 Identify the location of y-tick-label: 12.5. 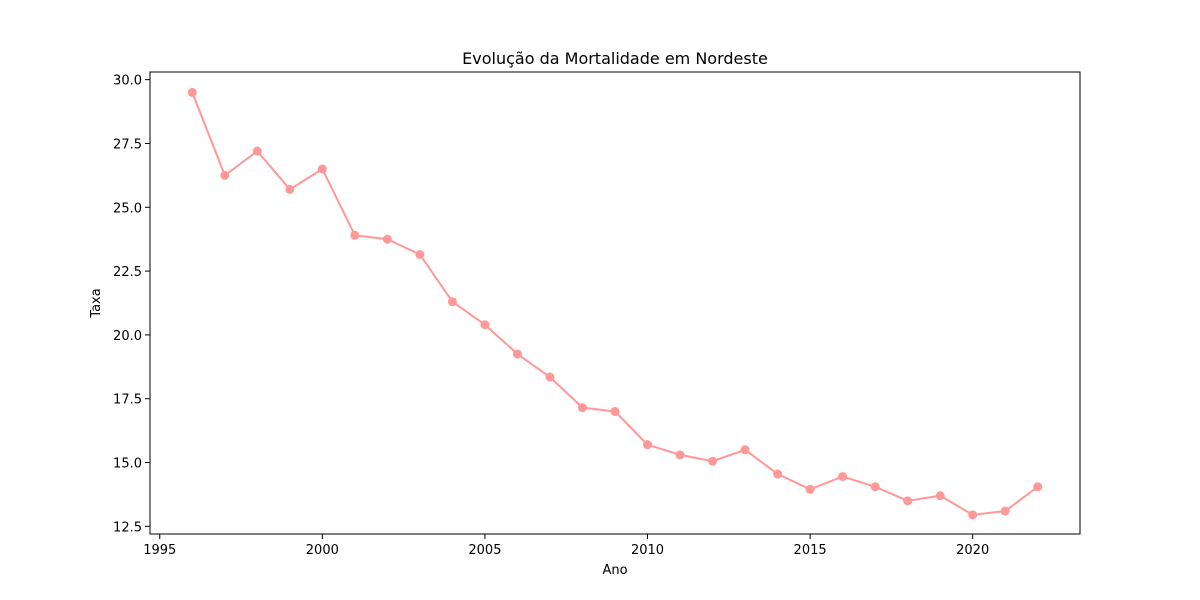
(127, 527).